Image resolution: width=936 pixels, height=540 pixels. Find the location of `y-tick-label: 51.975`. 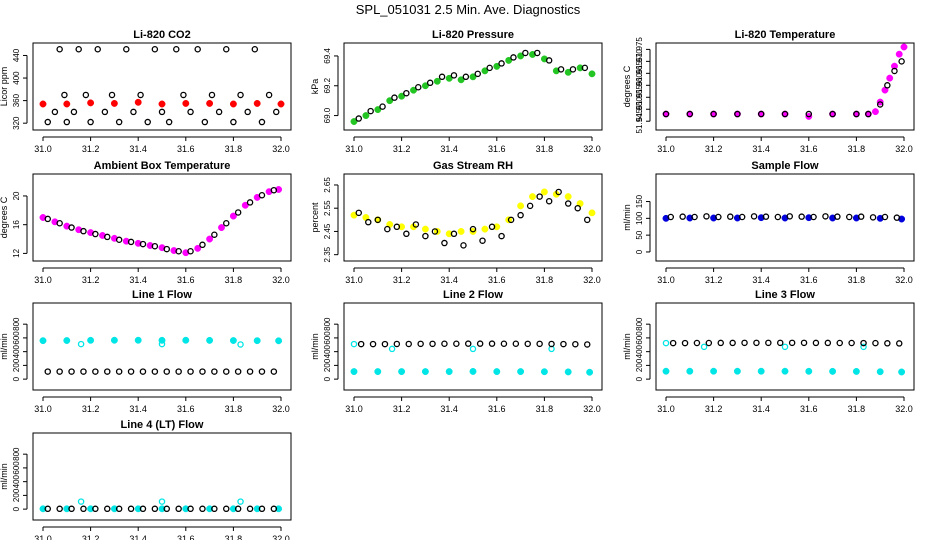

y-tick-label: 51.975 is located at coordinates (639, 49).